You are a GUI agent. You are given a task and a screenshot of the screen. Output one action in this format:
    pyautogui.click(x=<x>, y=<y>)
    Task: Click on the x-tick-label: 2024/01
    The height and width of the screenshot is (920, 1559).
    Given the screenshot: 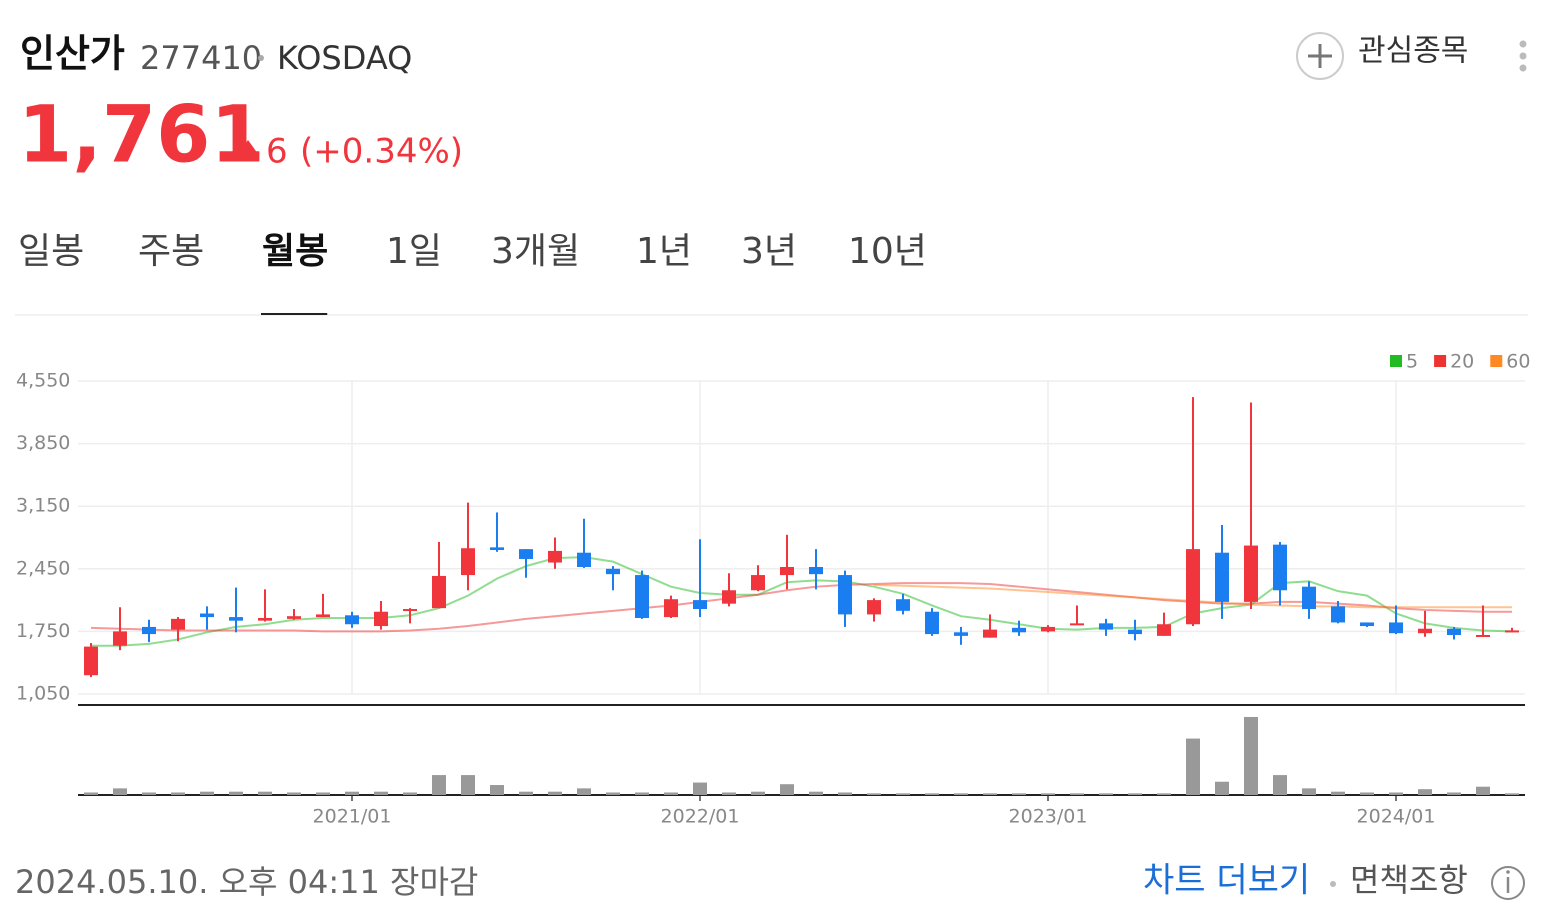 What is the action you would take?
    pyautogui.click(x=1396, y=817)
    